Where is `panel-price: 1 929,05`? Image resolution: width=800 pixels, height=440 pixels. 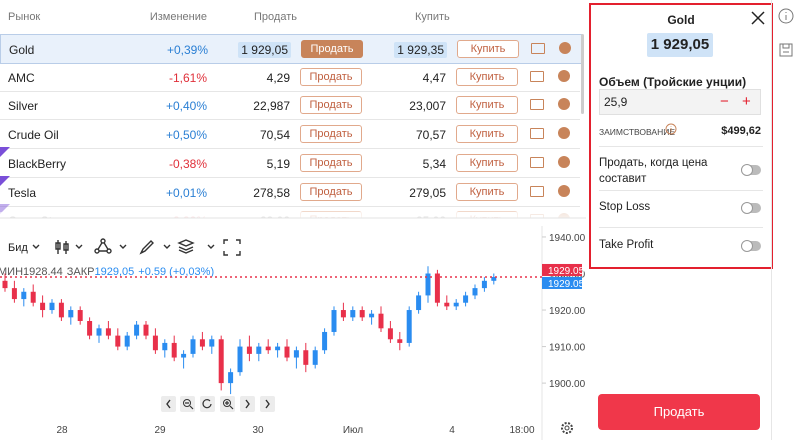
panel-price: 1 929,05 is located at coordinates (680, 45).